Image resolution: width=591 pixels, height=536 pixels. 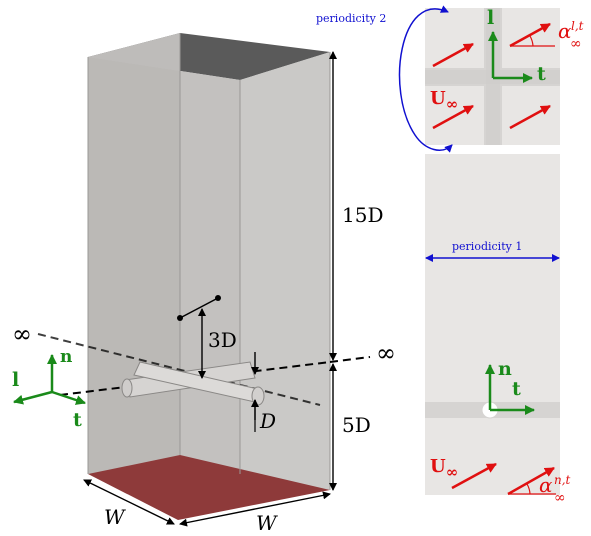 I want to click on label-W-b: W, so click(x=267, y=523).